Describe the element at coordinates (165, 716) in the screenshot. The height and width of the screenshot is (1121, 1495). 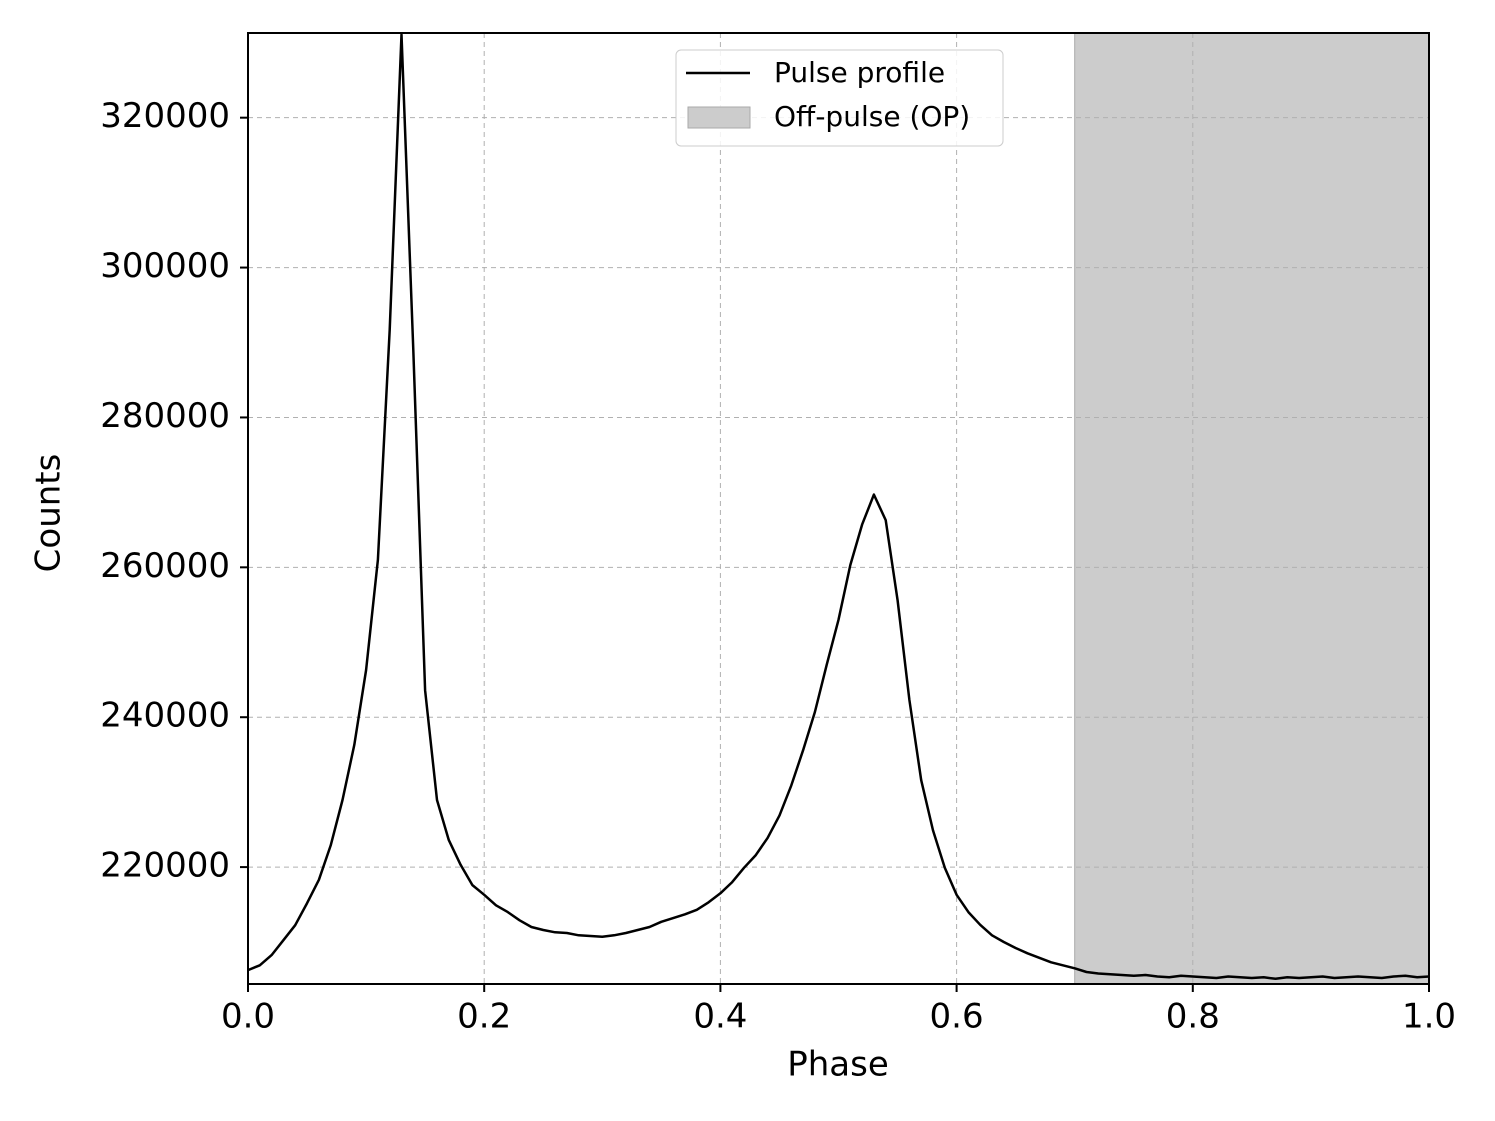
I see `y-tick-label: 240000` at that location.